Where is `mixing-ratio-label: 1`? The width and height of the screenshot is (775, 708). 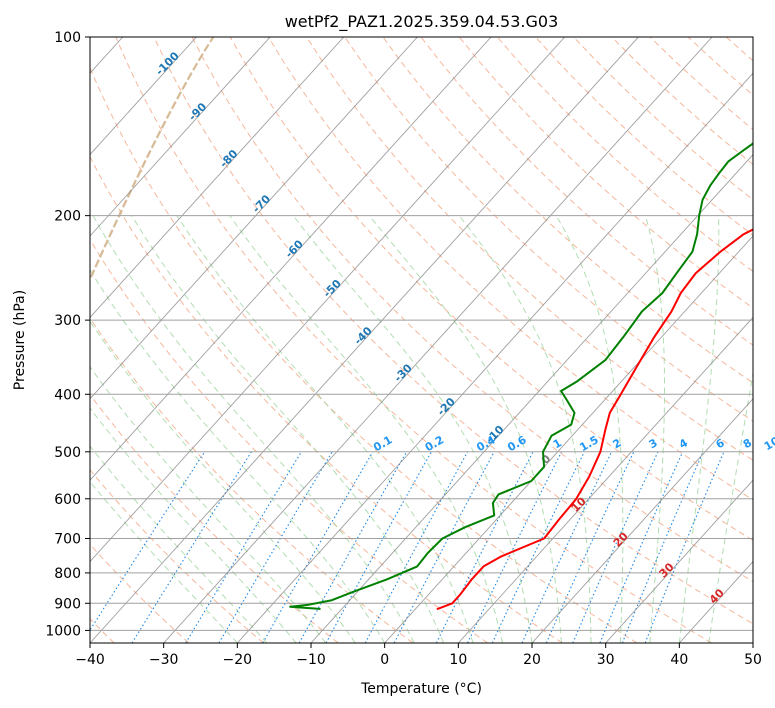
mixing-ratio-label: 1 is located at coordinates (557, 443).